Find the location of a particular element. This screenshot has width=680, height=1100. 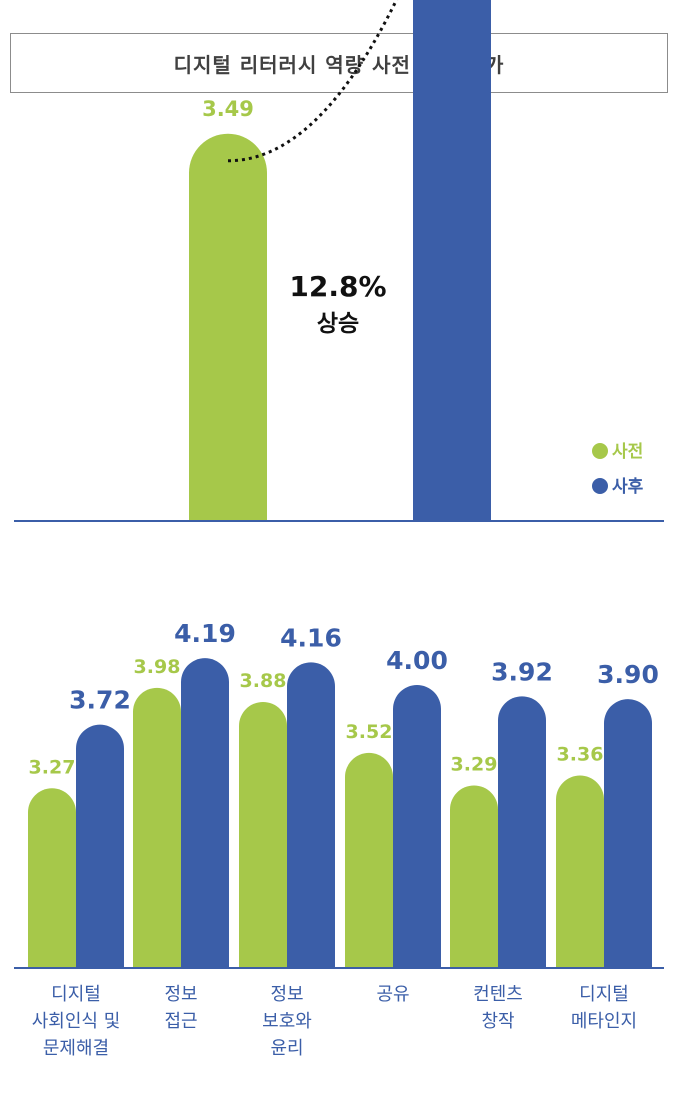

category-label: 윤리 is located at coordinates (286, 1048).